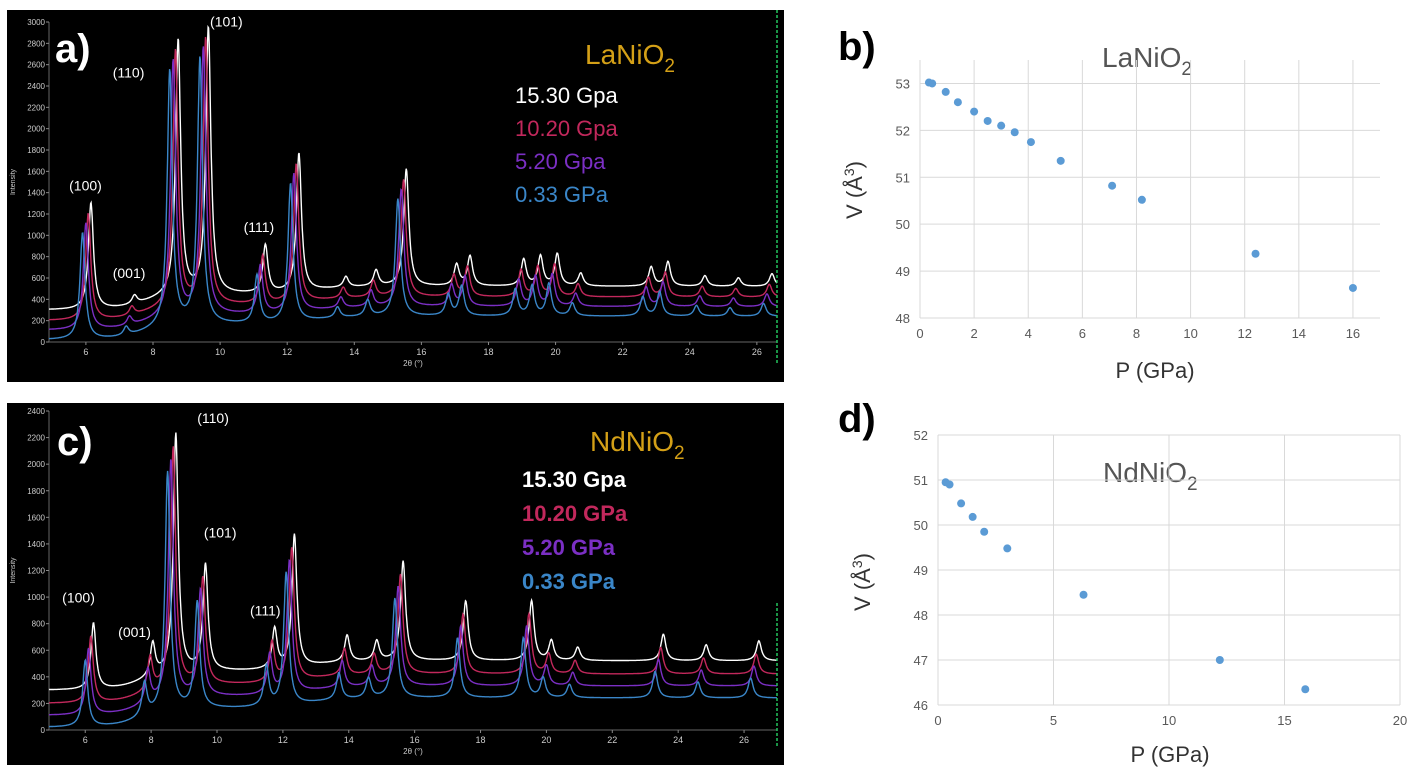 The width and height of the screenshot is (1421, 769). What do you see at coordinates (354, 352) in the screenshot?
I see `a-x-tick-label: 14` at bounding box center [354, 352].